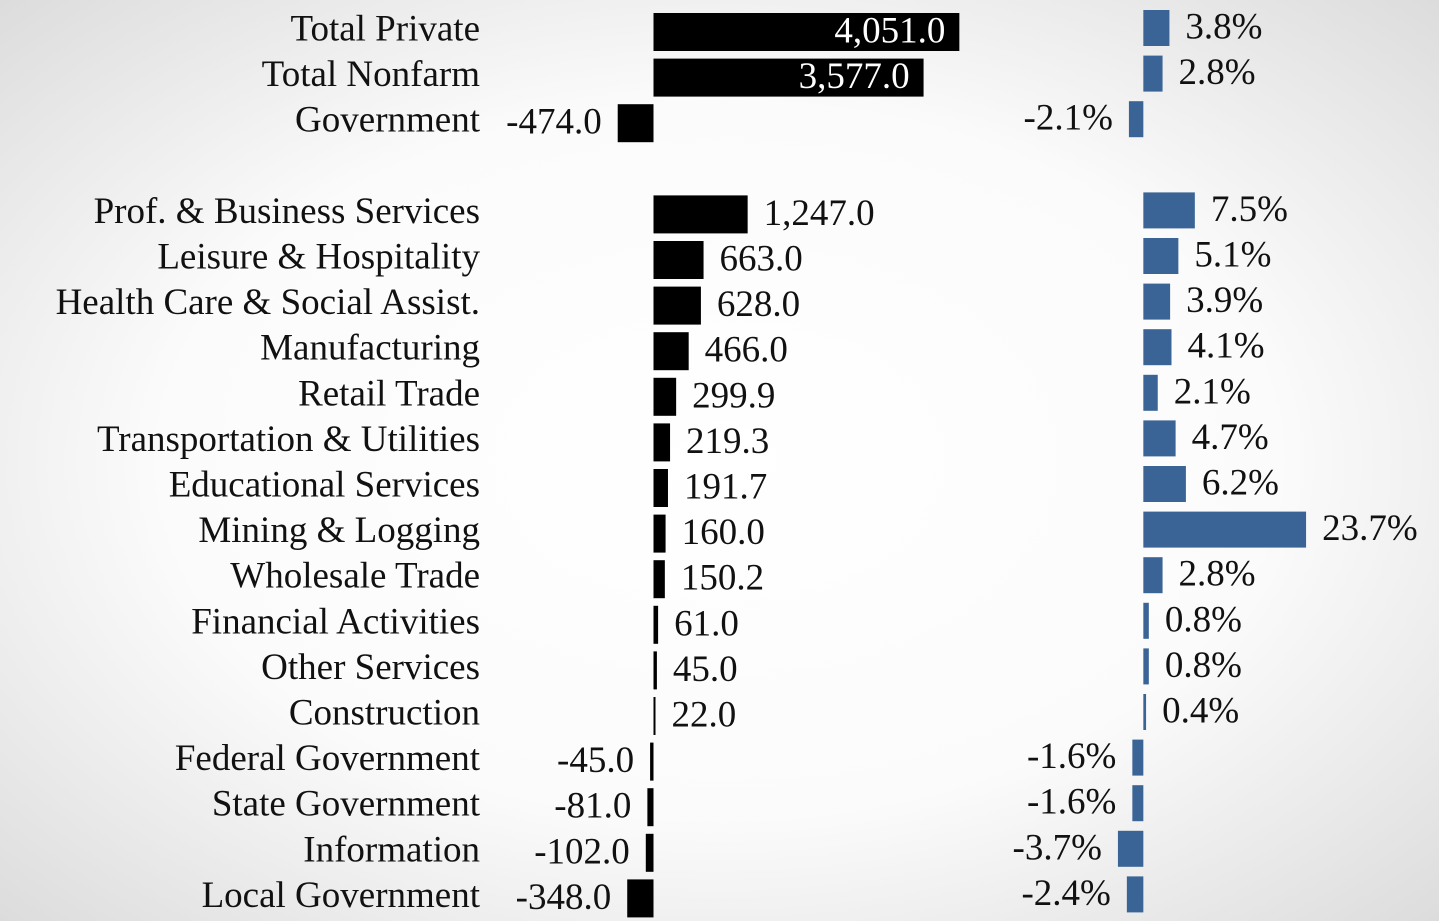  What do you see at coordinates (1240, 482) in the screenshot?
I see `value-label: 6.2%` at bounding box center [1240, 482].